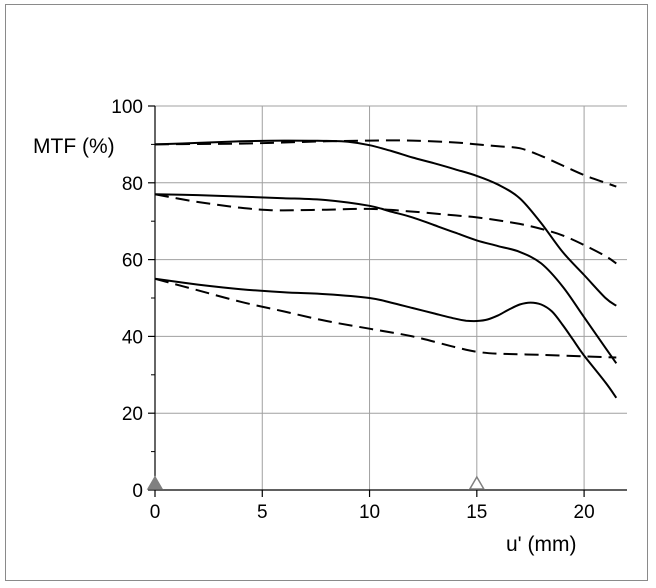  Describe the element at coordinates (132, 184) in the screenshot. I see `y-tick-label-80: 80` at that location.